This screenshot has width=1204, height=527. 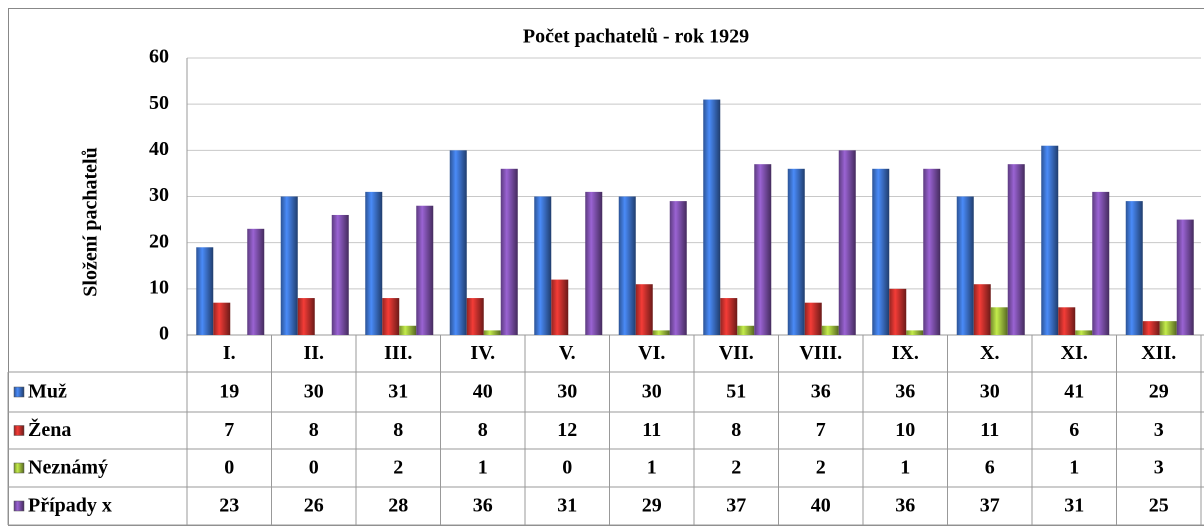 I want to click on y-tick-label: 60, so click(x=159, y=57).